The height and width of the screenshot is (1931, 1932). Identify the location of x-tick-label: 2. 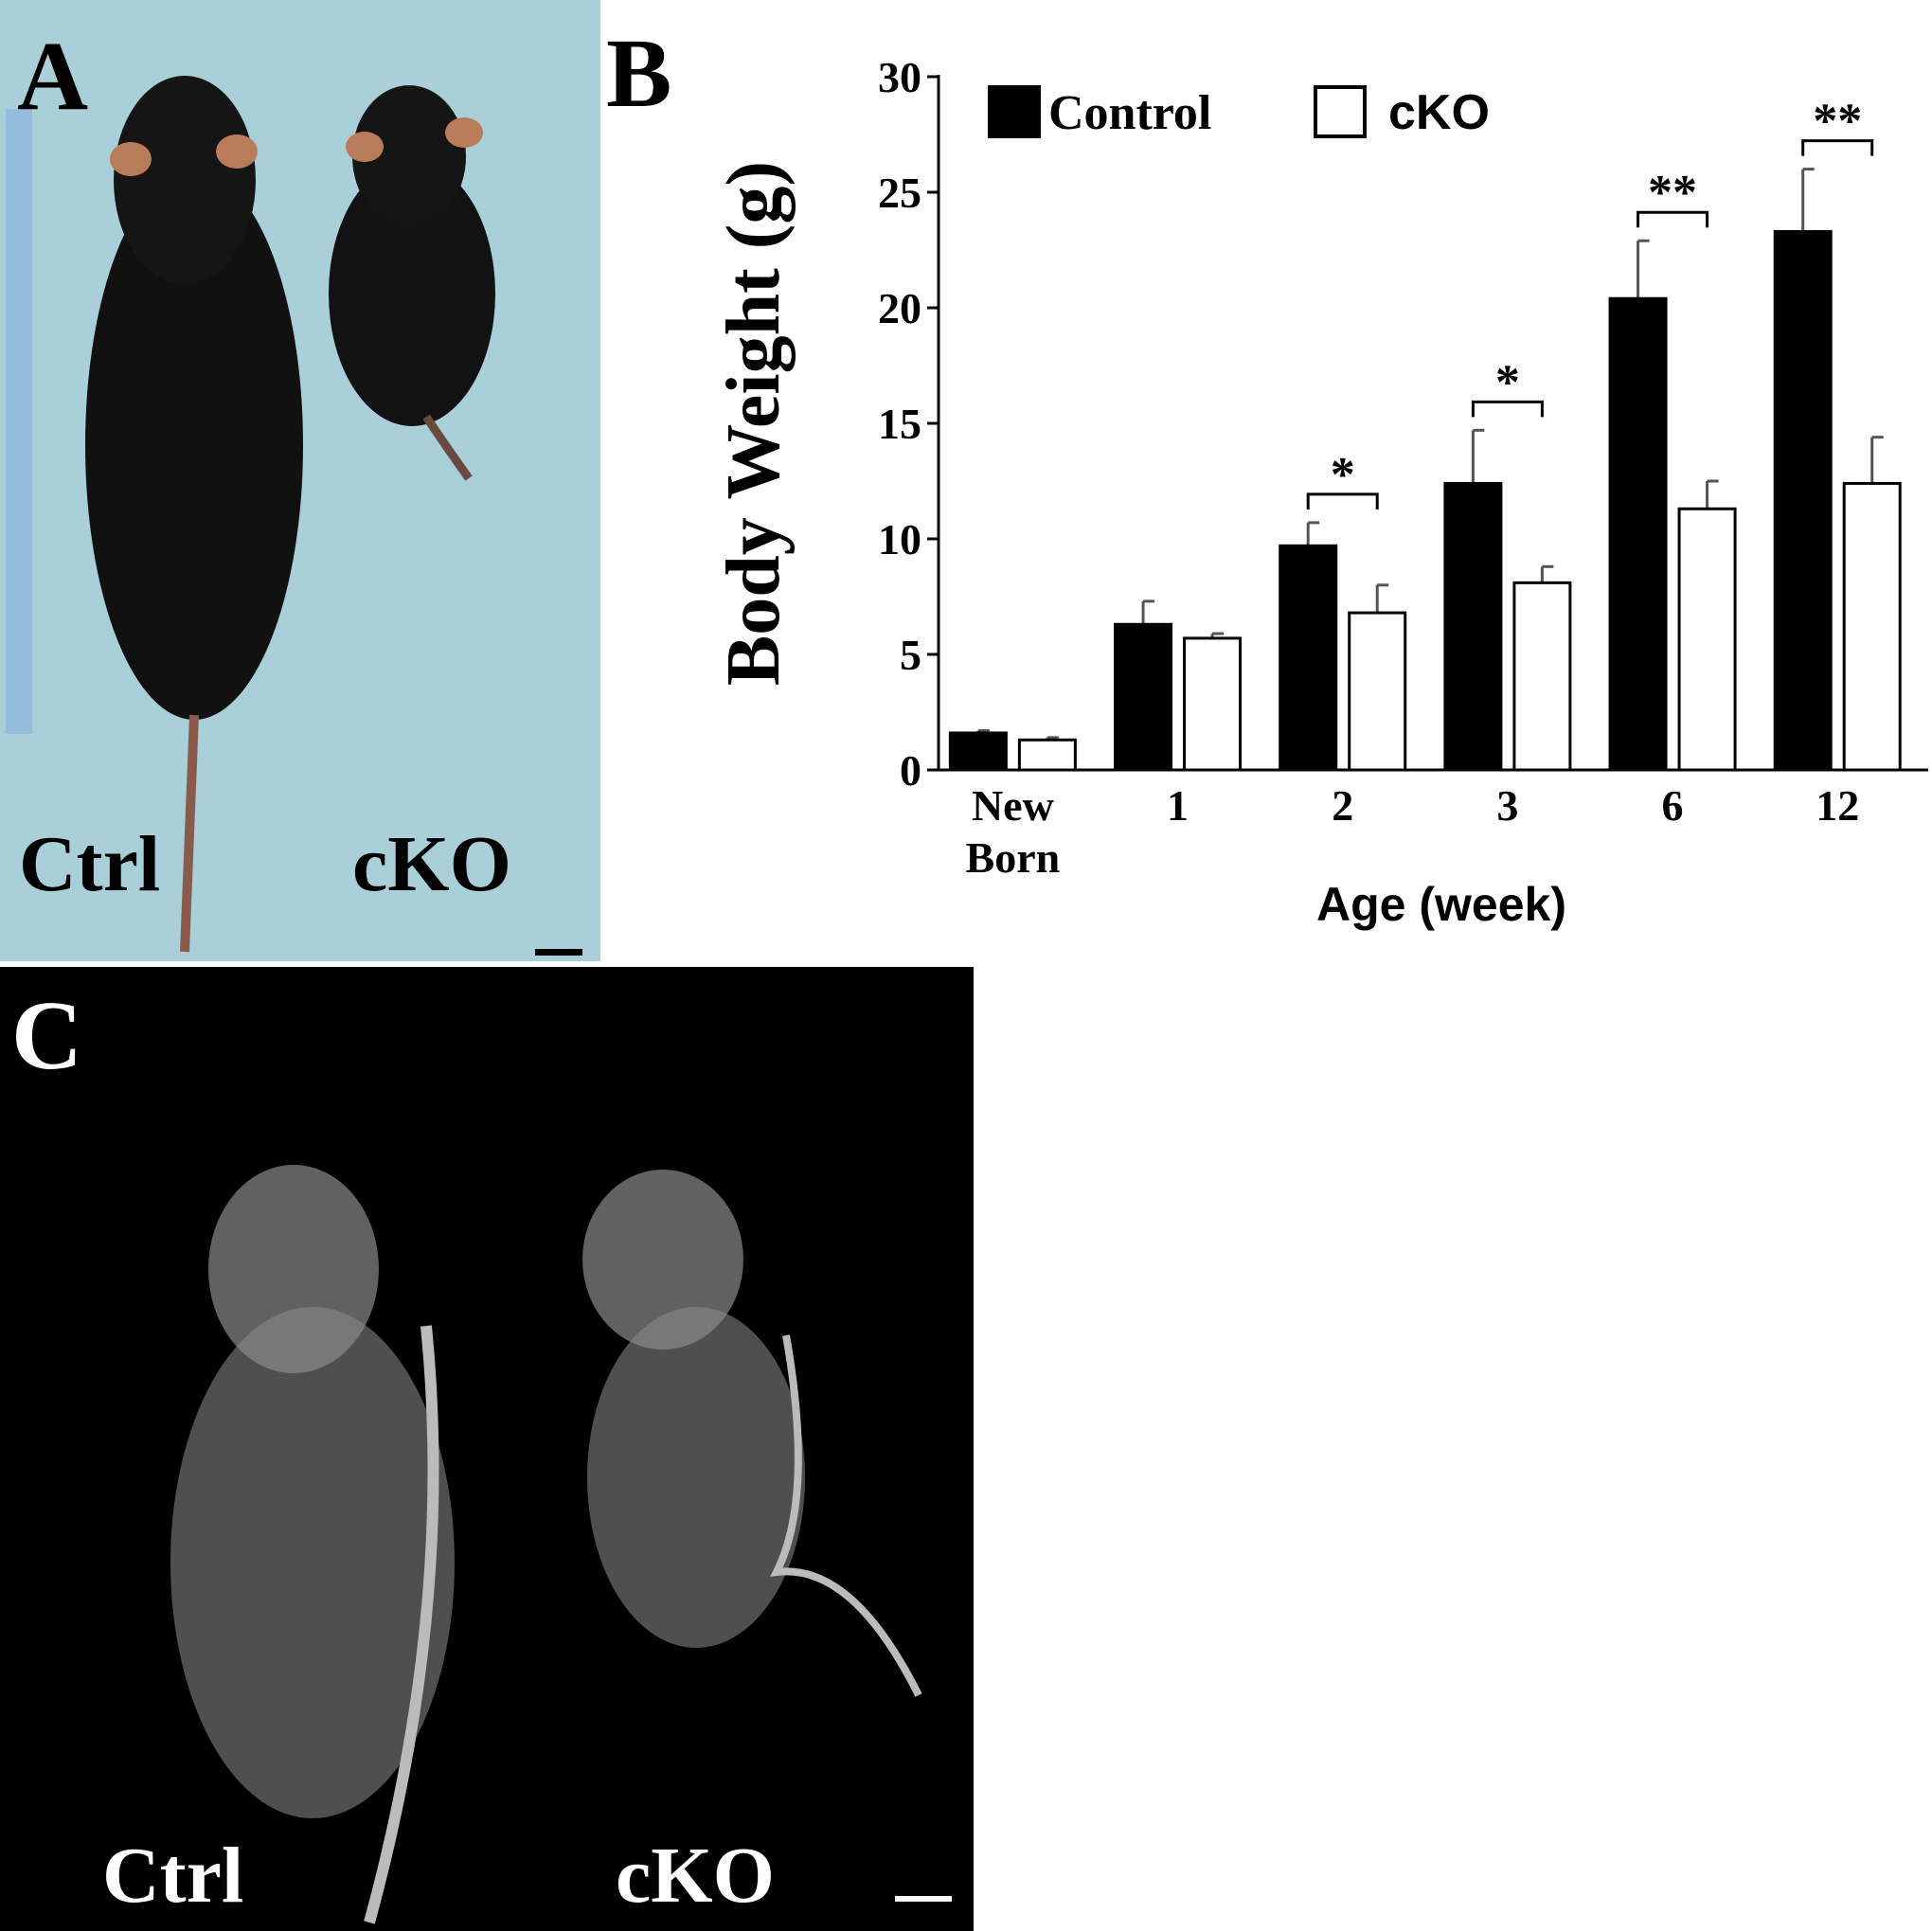
(1343, 806).